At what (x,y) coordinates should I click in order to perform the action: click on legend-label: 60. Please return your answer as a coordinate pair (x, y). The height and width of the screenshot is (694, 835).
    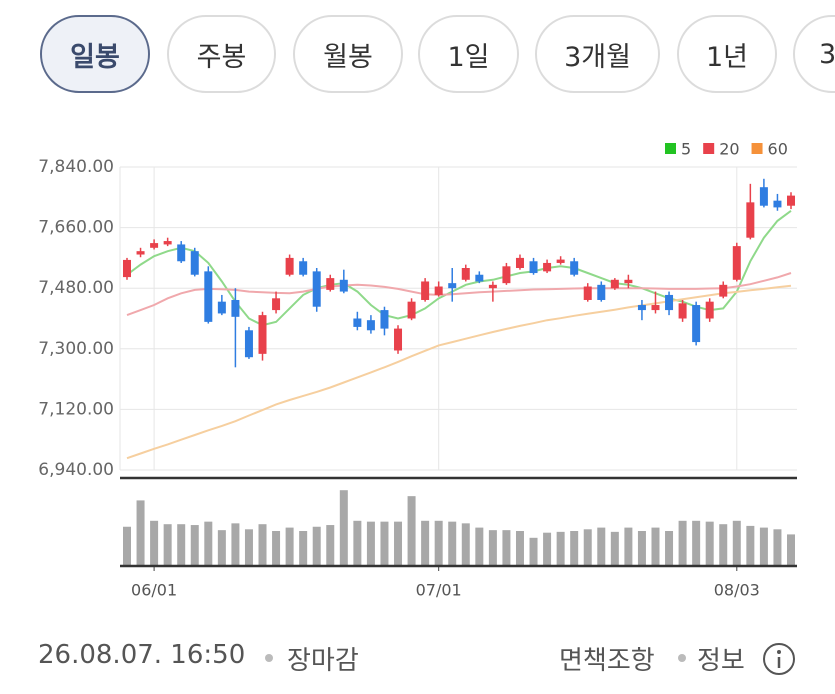
    Looking at the image, I should click on (778, 149).